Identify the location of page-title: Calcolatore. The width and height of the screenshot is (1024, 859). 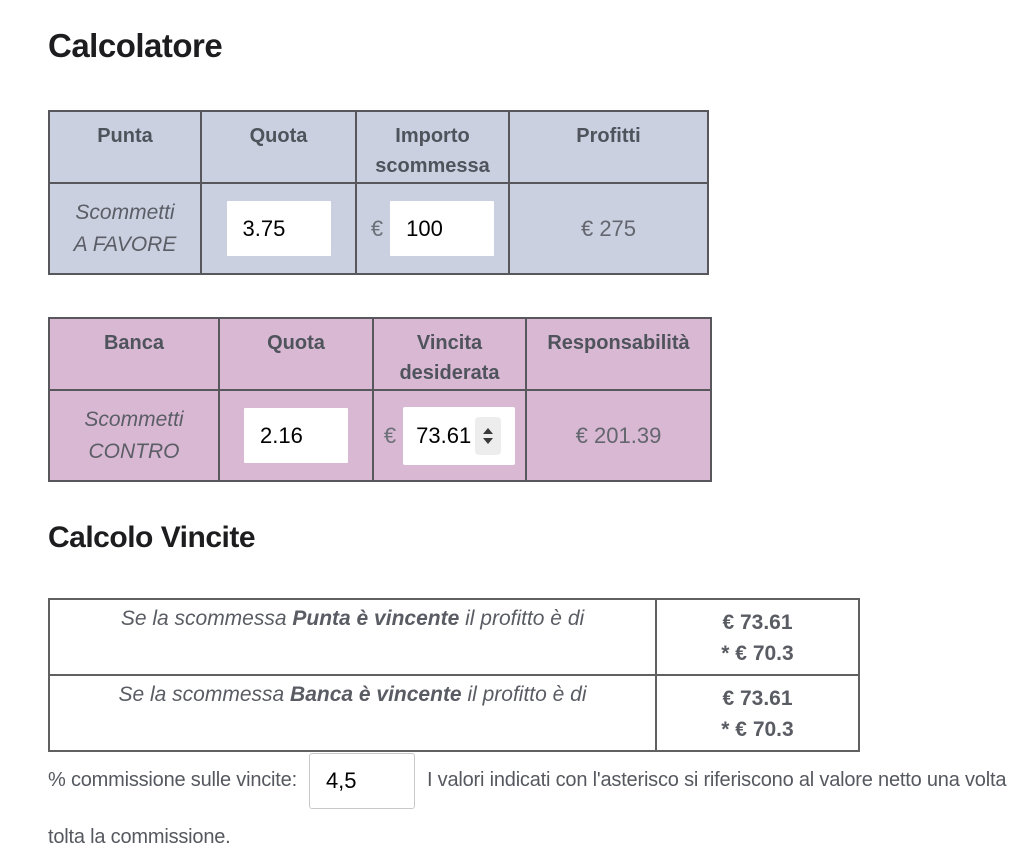
(135, 45).